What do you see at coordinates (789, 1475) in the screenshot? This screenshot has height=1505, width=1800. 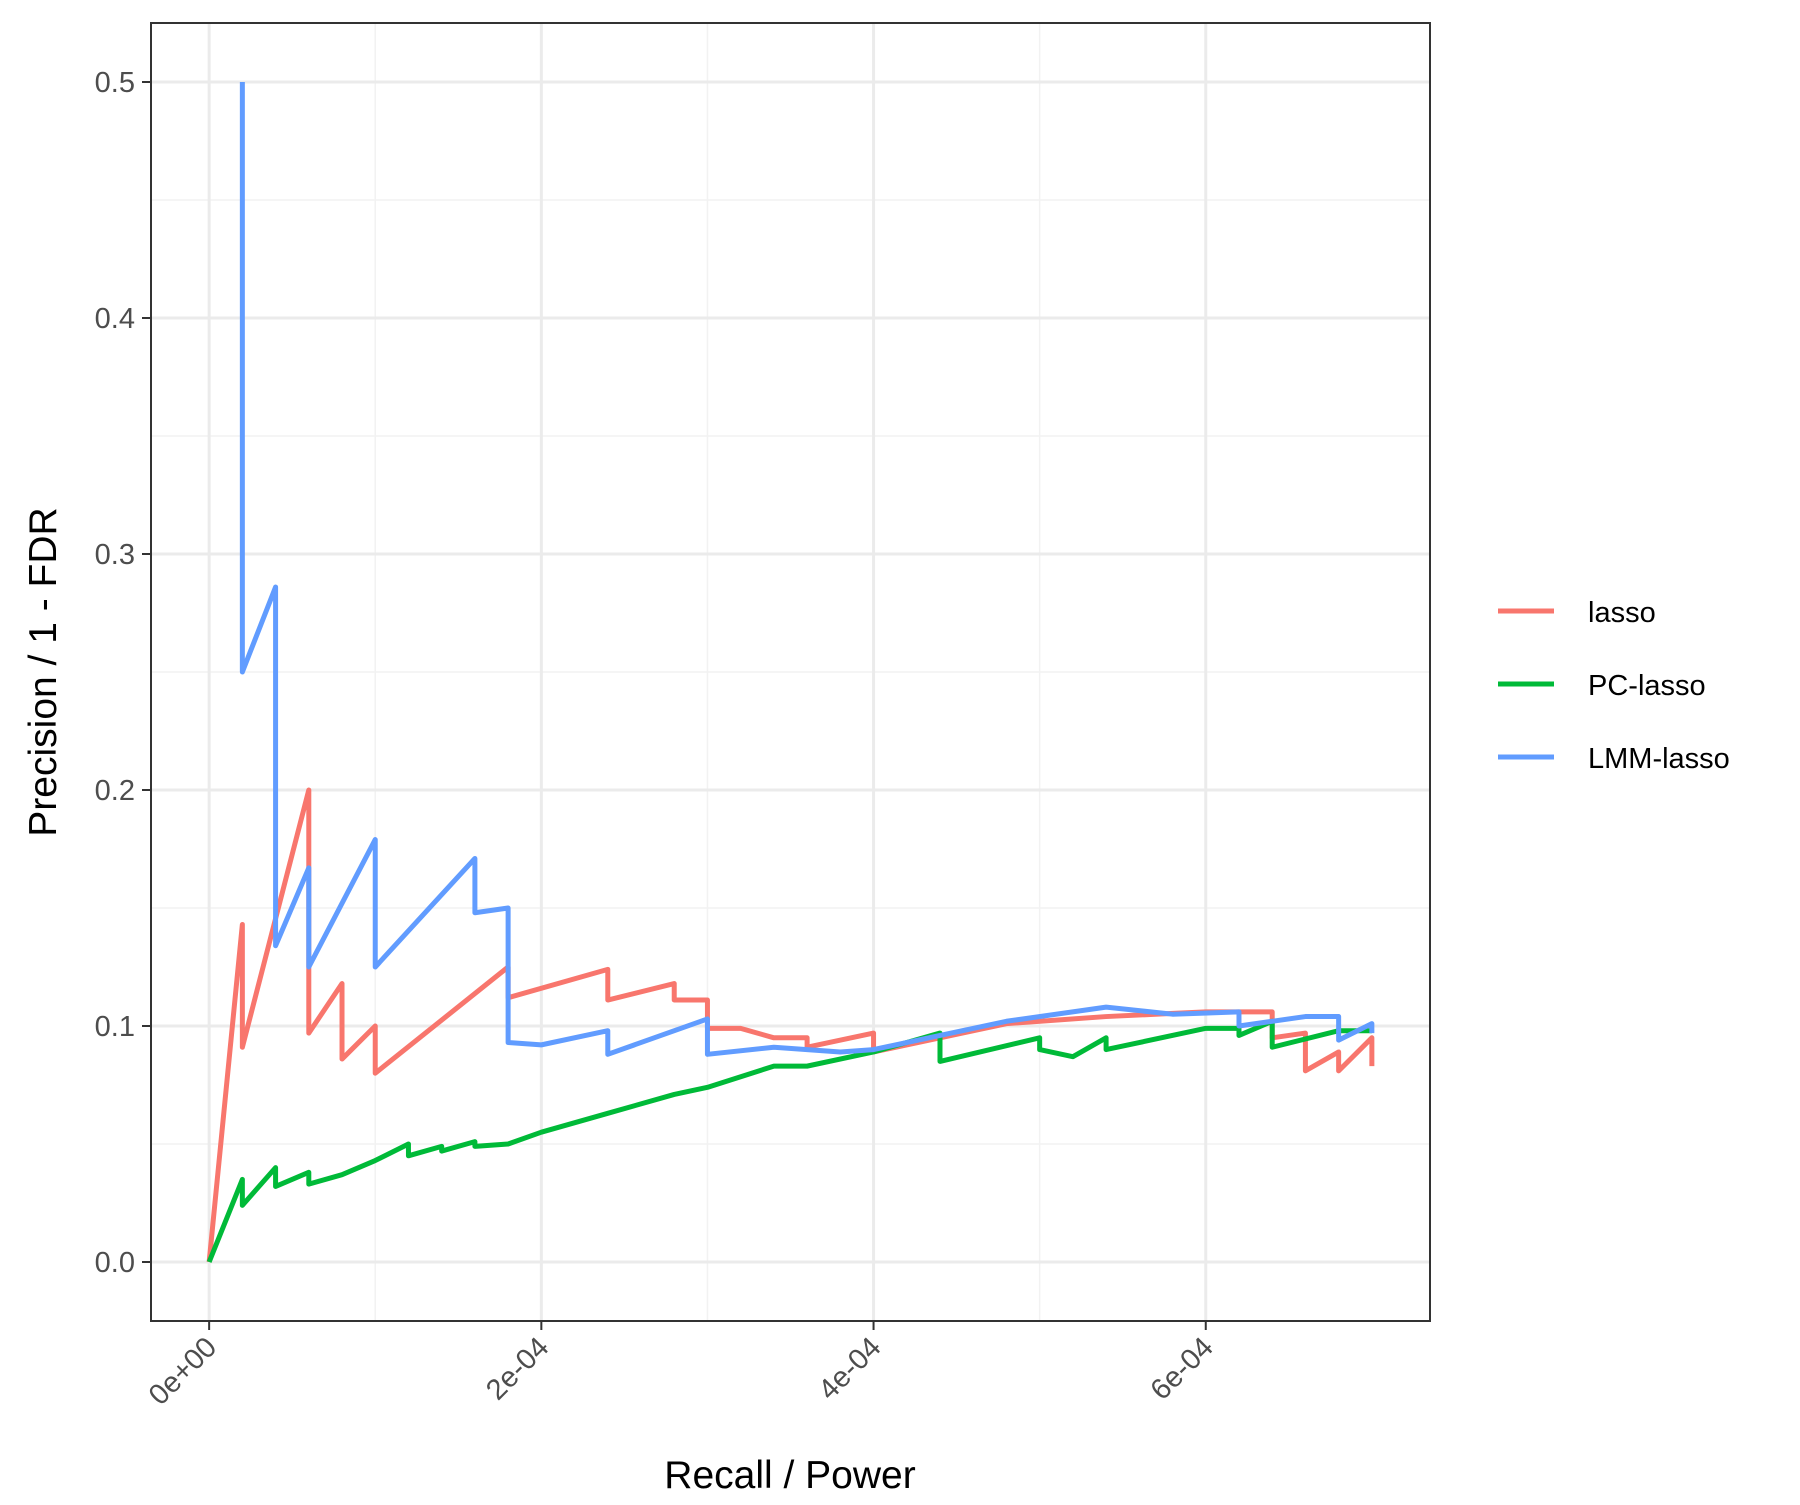 I see `x-axis-title: Recall / Power` at bounding box center [789, 1475].